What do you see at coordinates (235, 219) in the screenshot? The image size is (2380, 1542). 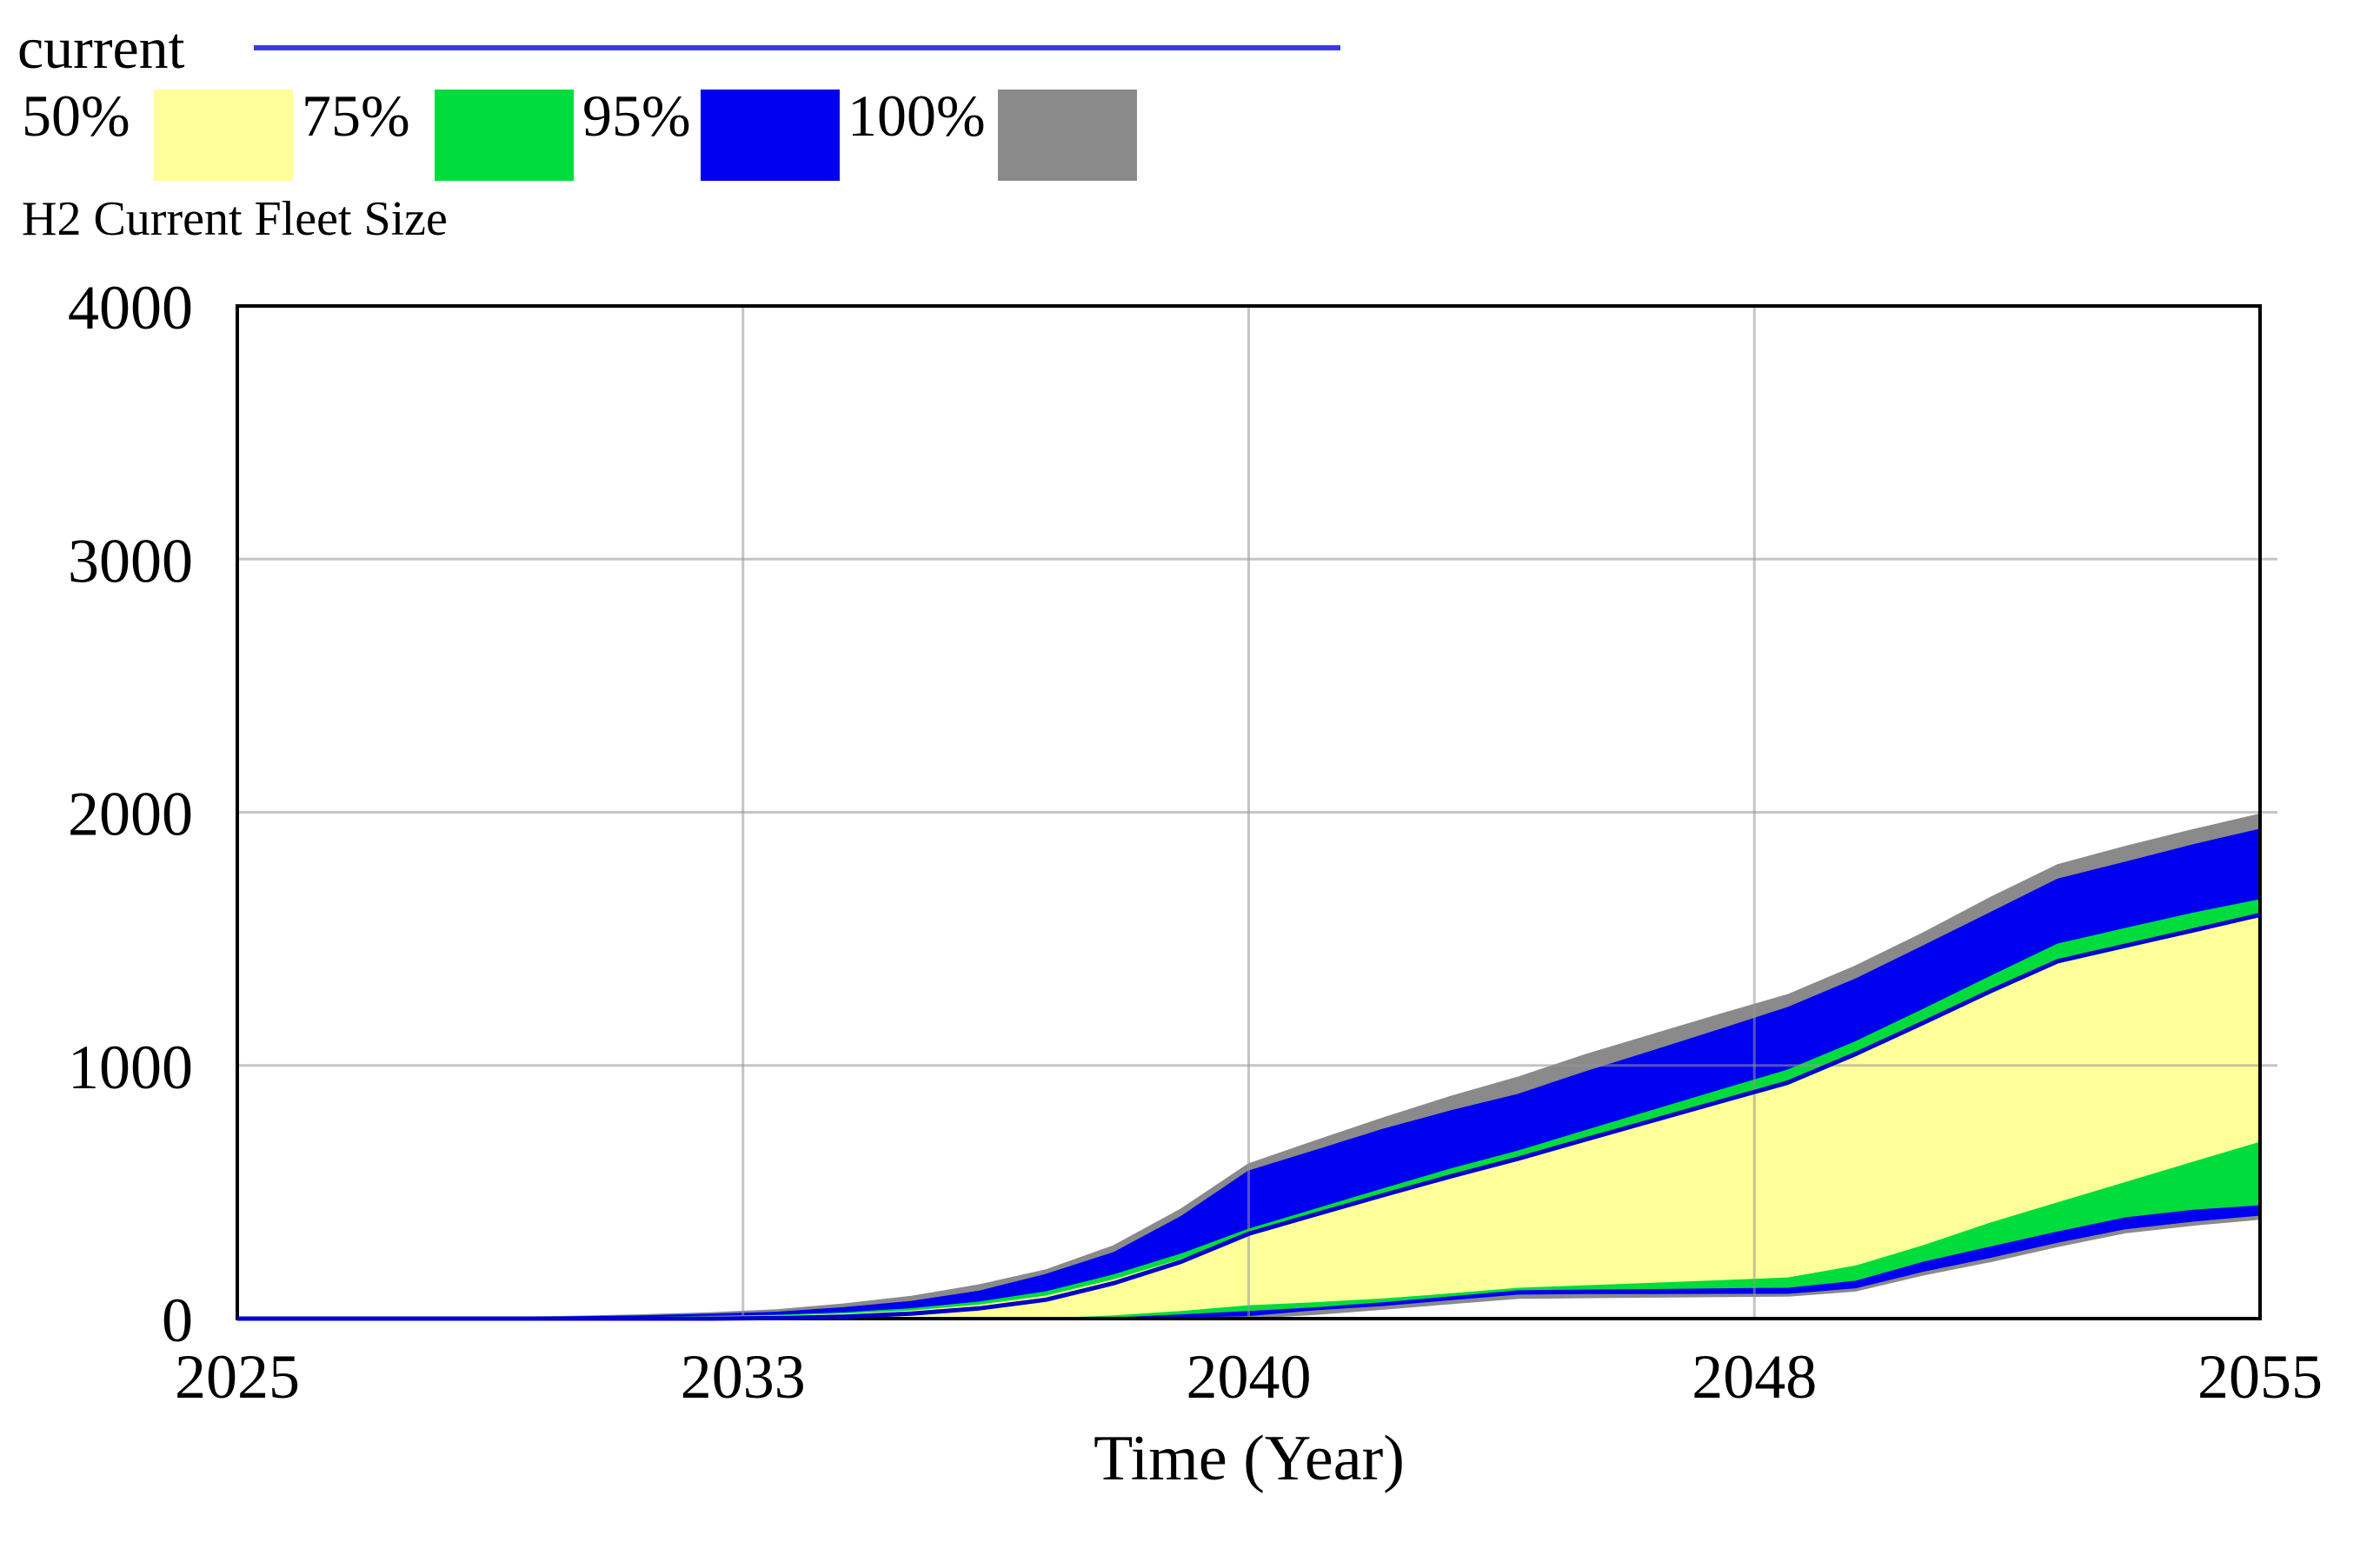 I see `chart-title: H2 Current Fleet Size` at bounding box center [235, 219].